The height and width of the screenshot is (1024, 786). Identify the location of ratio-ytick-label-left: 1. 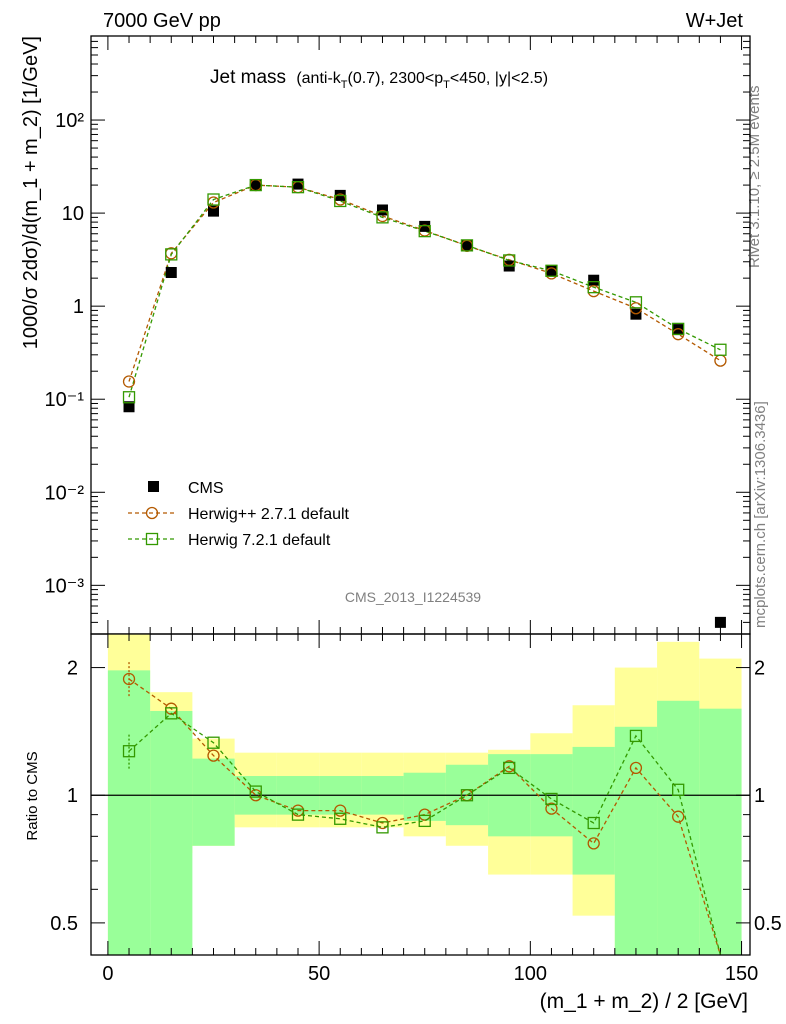
(72, 796).